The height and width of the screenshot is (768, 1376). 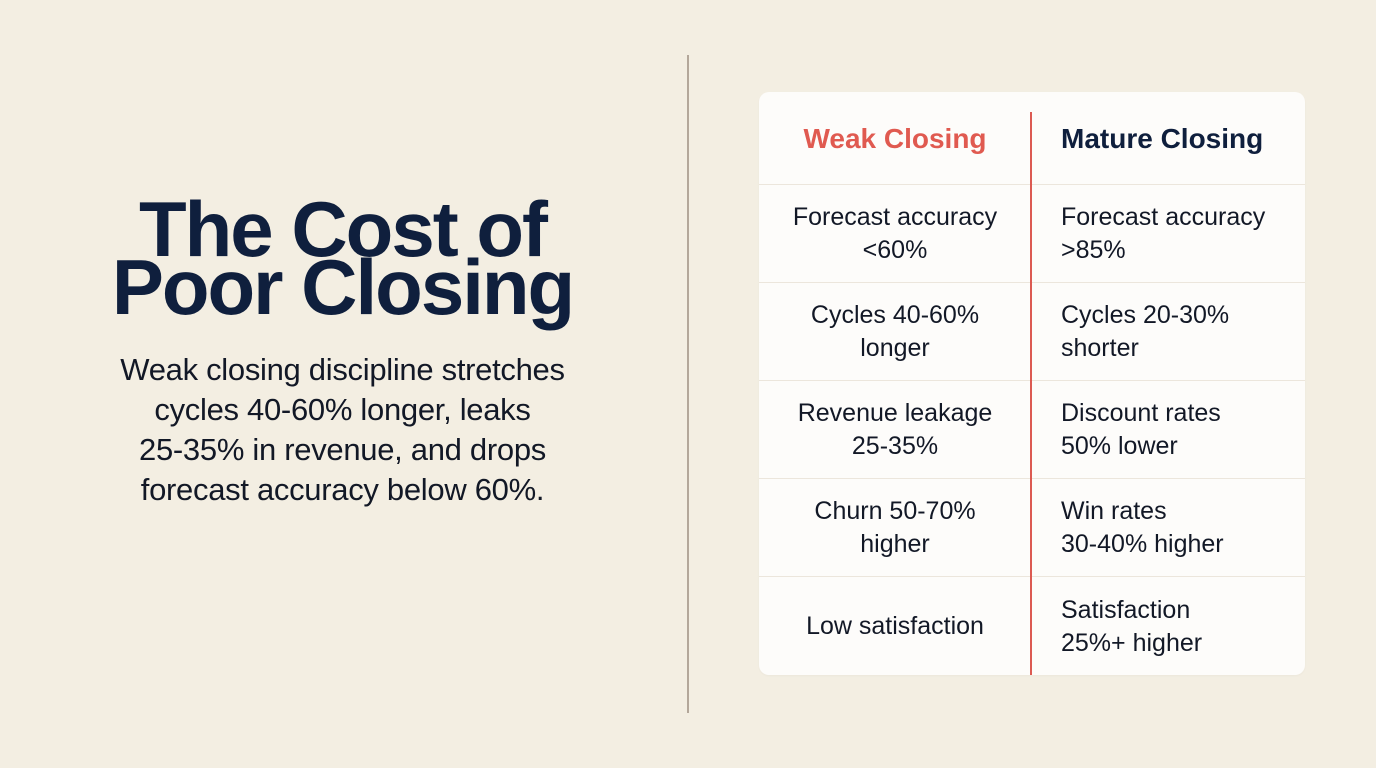 What do you see at coordinates (1100, 348) in the screenshot?
I see `cell-text: shorter` at bounding box center [1100, 348].